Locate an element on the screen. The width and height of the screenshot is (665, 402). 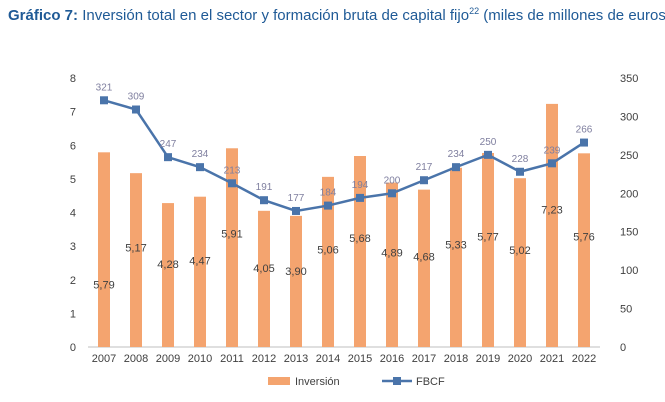
bar-data-label: 3,90 is located at coordinates (295, 272).